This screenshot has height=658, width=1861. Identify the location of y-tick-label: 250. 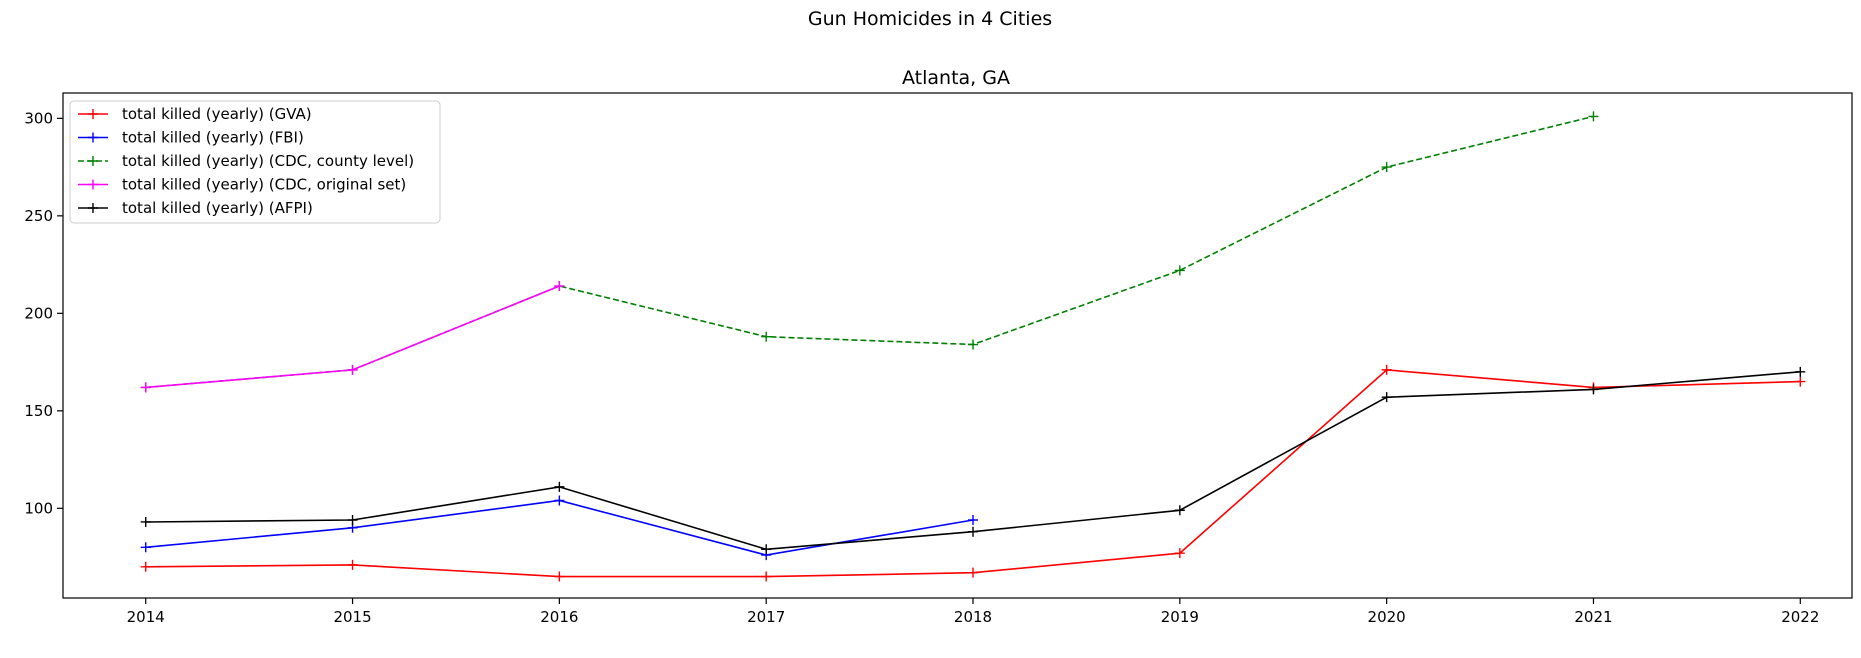
(38, 216).